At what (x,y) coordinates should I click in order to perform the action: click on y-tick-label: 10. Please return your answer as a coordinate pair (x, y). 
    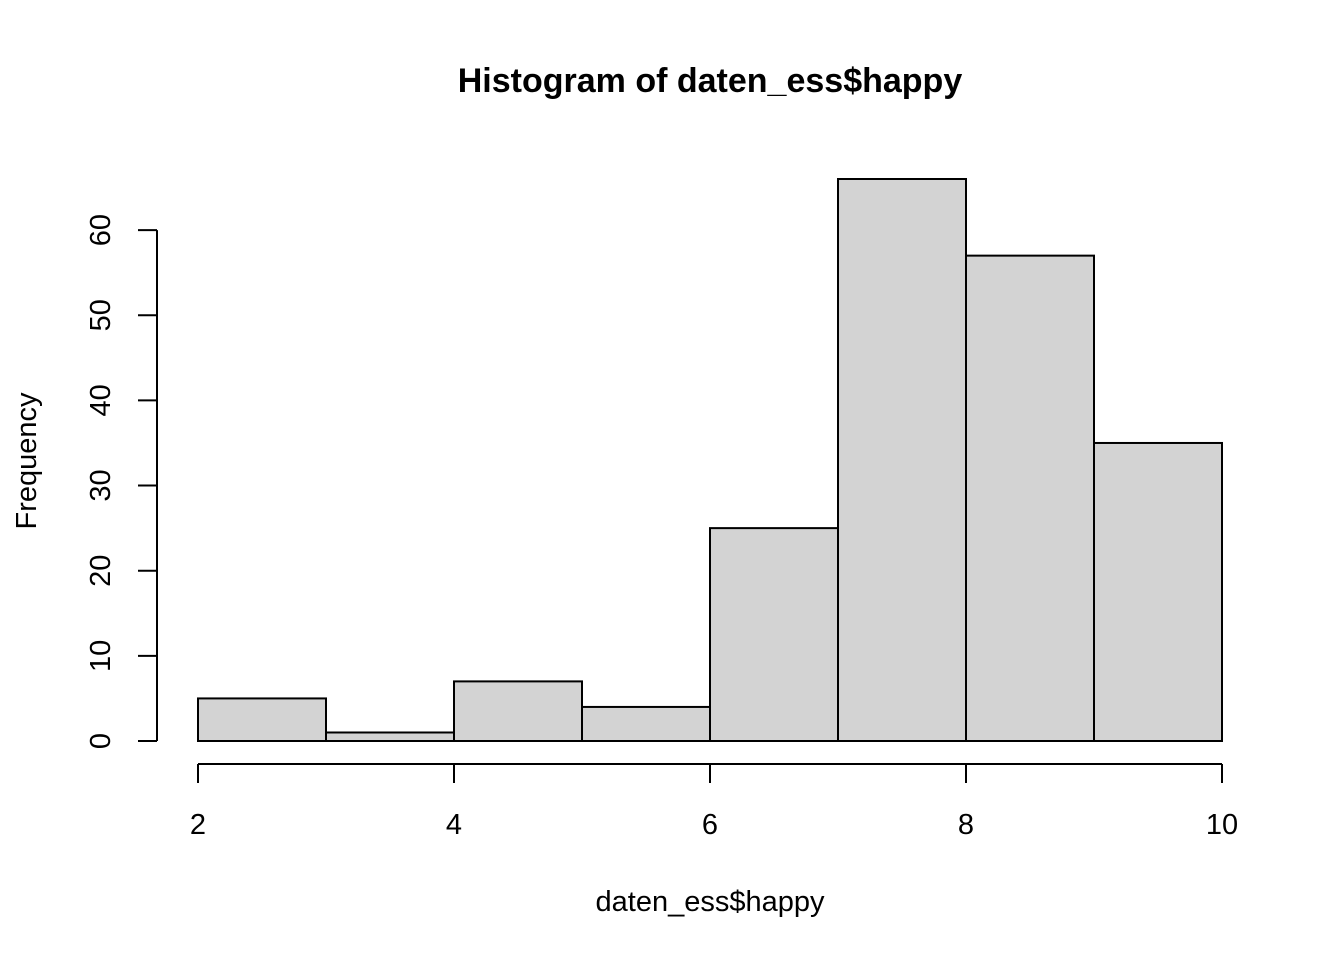
    Looking at the image, I should click on (101, 656).